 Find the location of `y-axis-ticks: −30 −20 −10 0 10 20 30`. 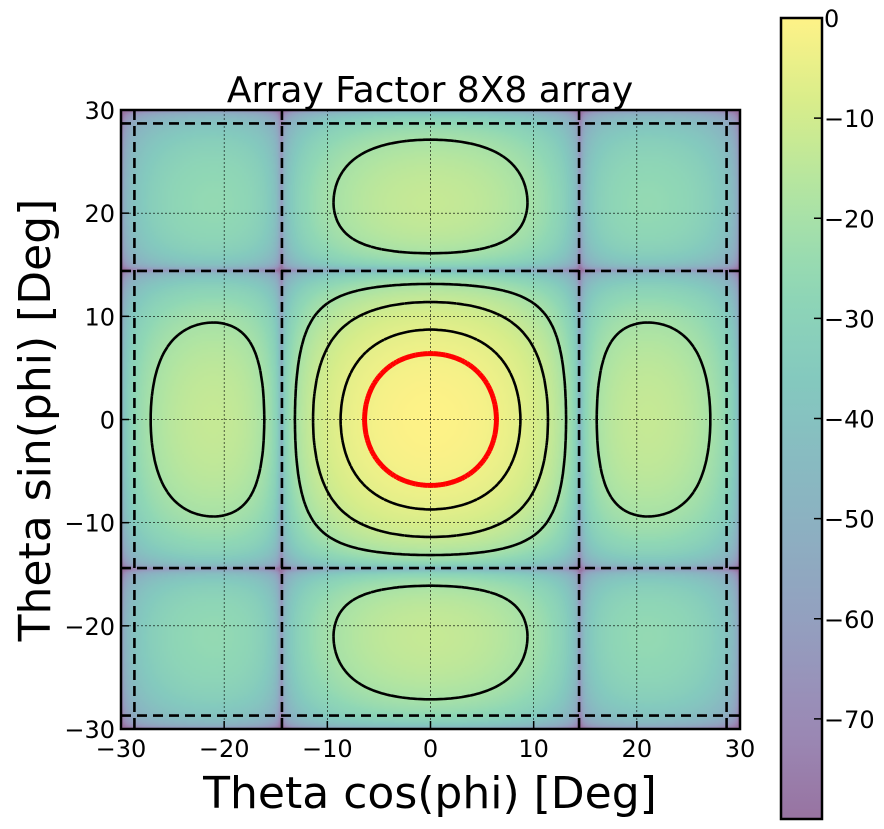

y-axis-ticks: −30 −20 −10 0 10 20 30 is located at coordinates (96, 420).